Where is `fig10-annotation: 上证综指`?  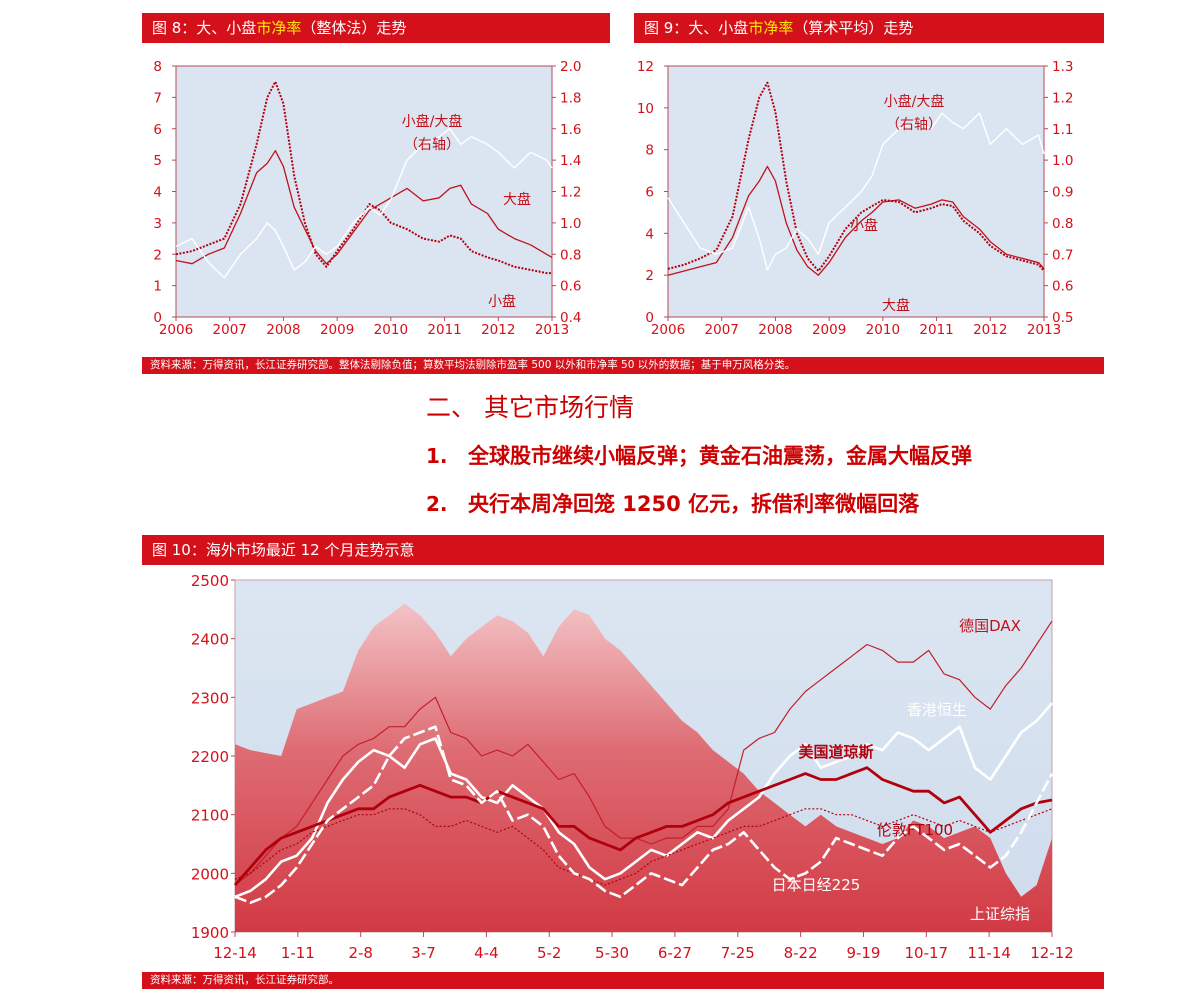 fig10-annotation: 上证综指 is located at coordinates (1000, 914).